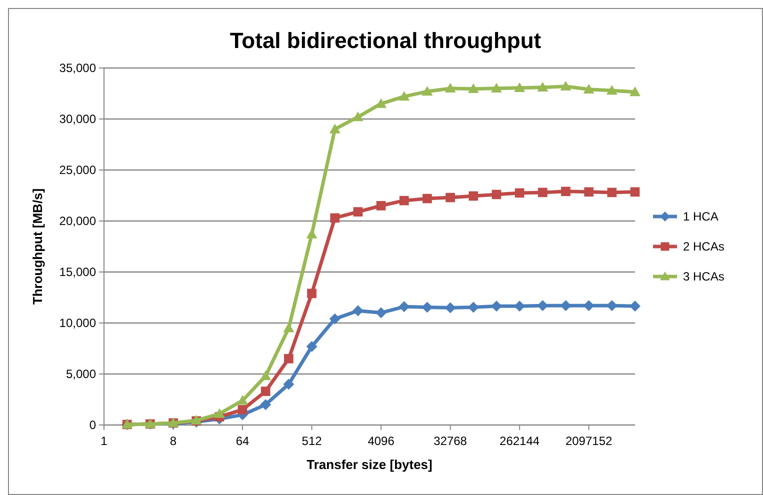 The width and height of the screenshot is (763, 495). Describe the element at coordinates (703, 277) in the screenshot. I see `legend-label: 3 HCAs` at that location.